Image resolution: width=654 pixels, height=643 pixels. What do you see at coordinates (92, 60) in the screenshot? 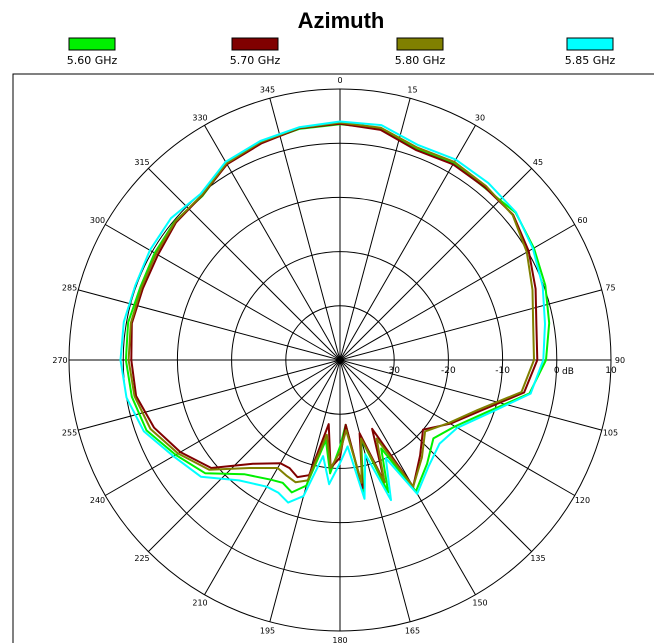
I see `legend-label-1: 5.60 GHz` at bounding box center [92, 60].